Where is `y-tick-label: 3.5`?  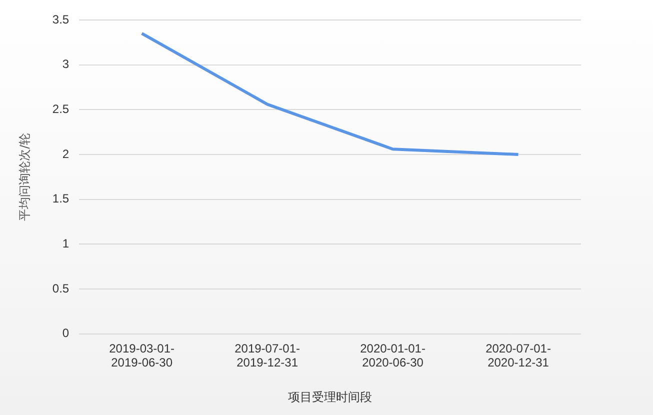
y-tick-label: 3.5 is located at coordinates (61, 19).